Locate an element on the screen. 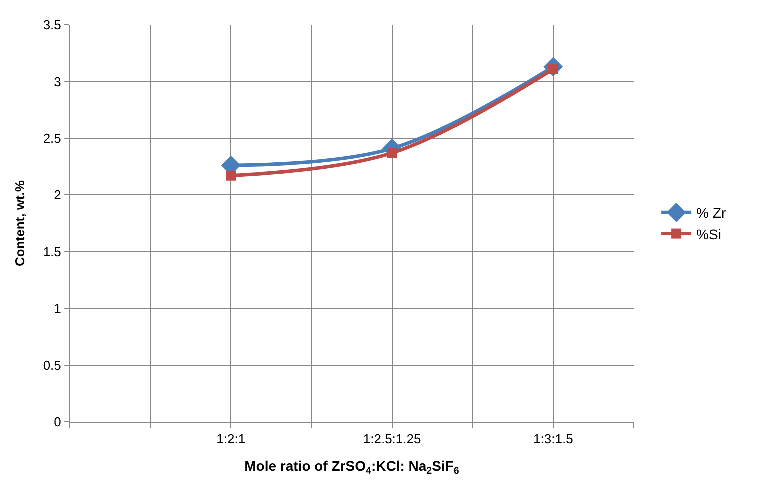 This screenshot has height=502, width=784. y-tick-label: 1.5 is located at coordinates (52, 252).